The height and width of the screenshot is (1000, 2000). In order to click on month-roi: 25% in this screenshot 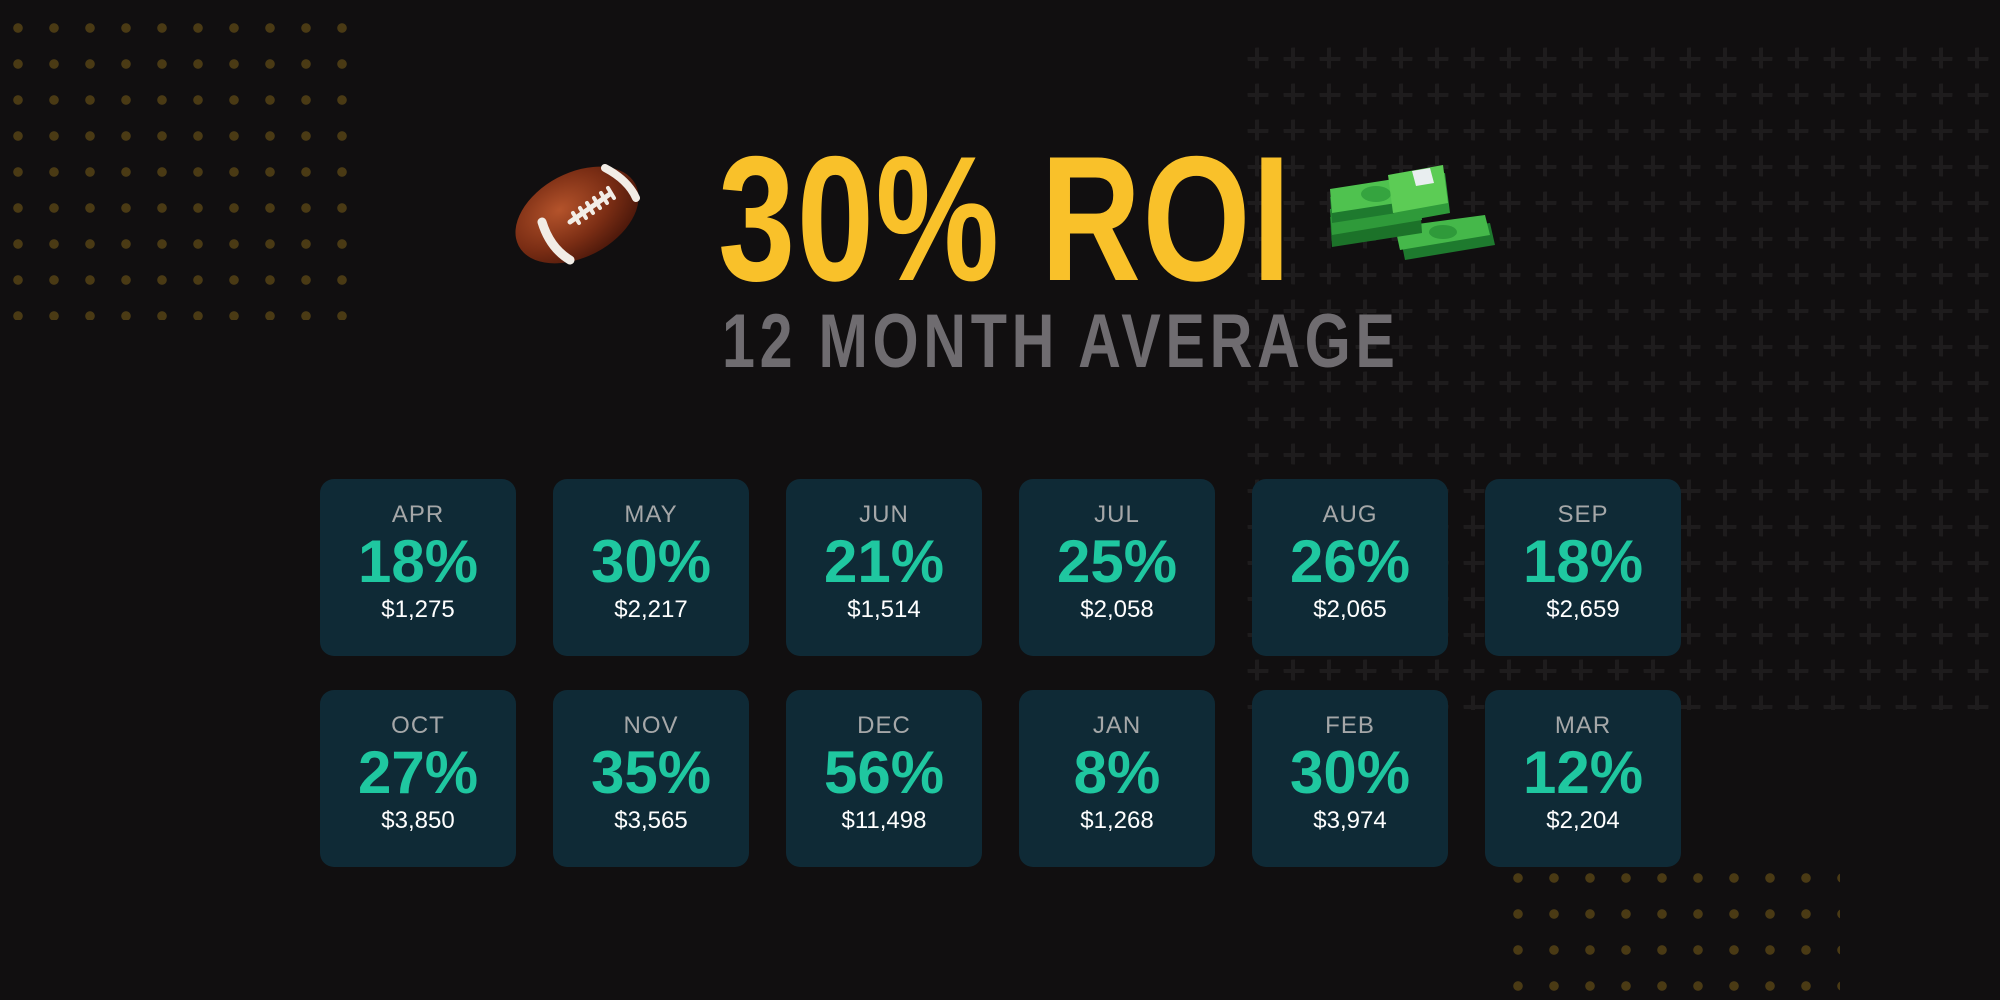, I will do `click(1117, 561)`.